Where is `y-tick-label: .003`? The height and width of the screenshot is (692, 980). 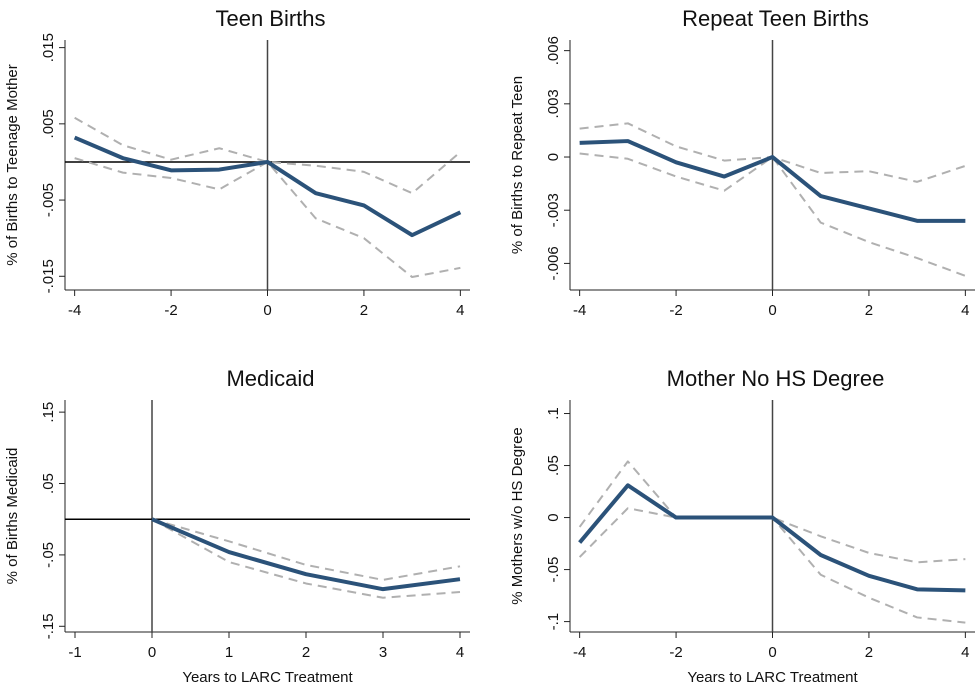
y-tick-label: .003 is located at coordinates (553, 103).